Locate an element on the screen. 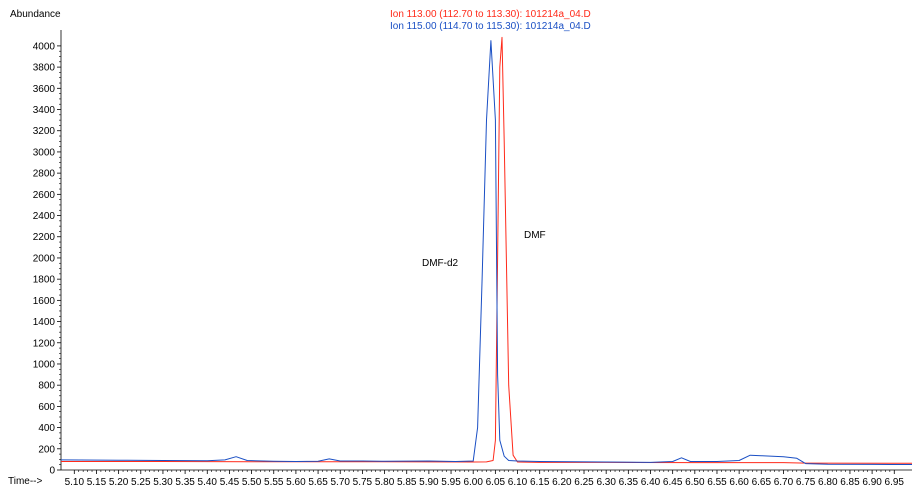 Image resolution: width=916 pixels, height=490 pixels. x-tick-label: 6.95 is located at coordinates (895, 482).